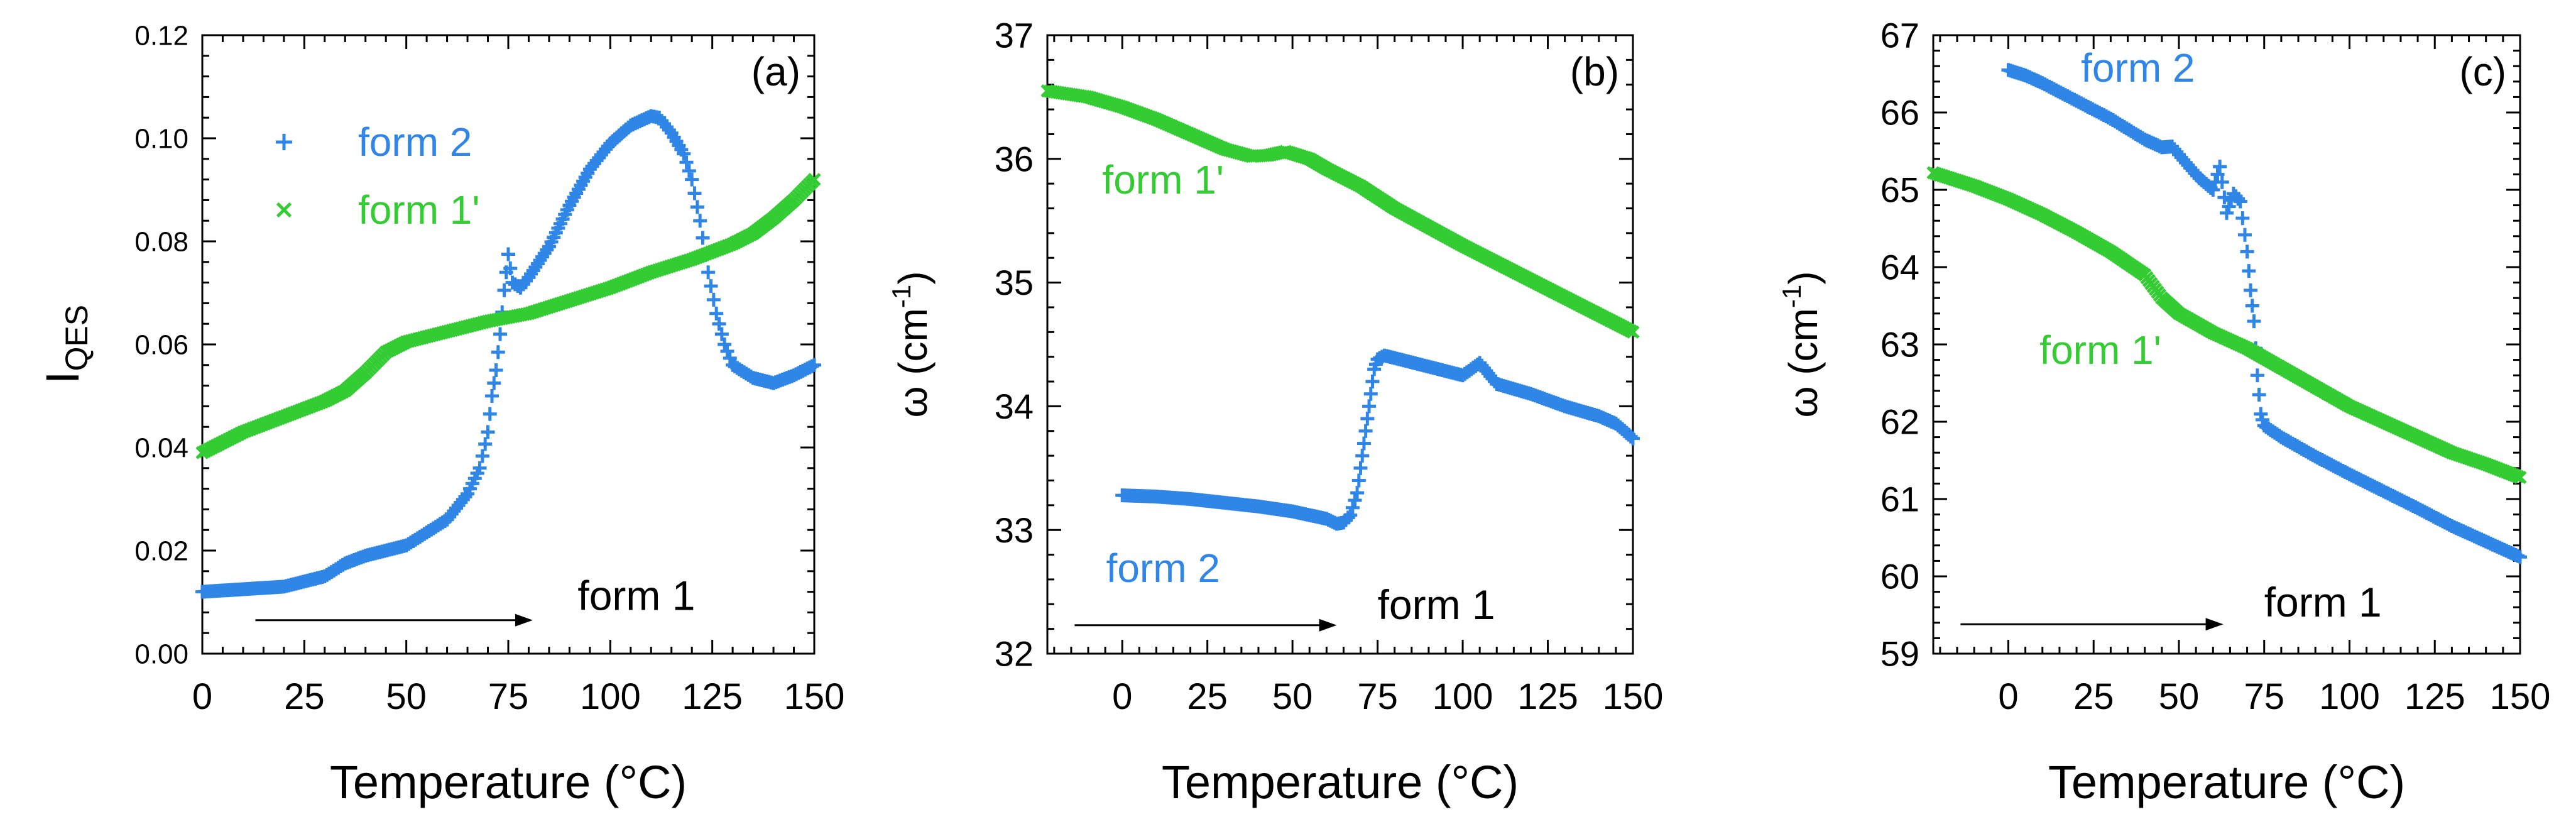 This screenshot has height=829, width=2576. What do you see at coordinates (1899, 654) in the screenshot?
I see `y-tick-label: 59` at bounding box center [1899, 654].